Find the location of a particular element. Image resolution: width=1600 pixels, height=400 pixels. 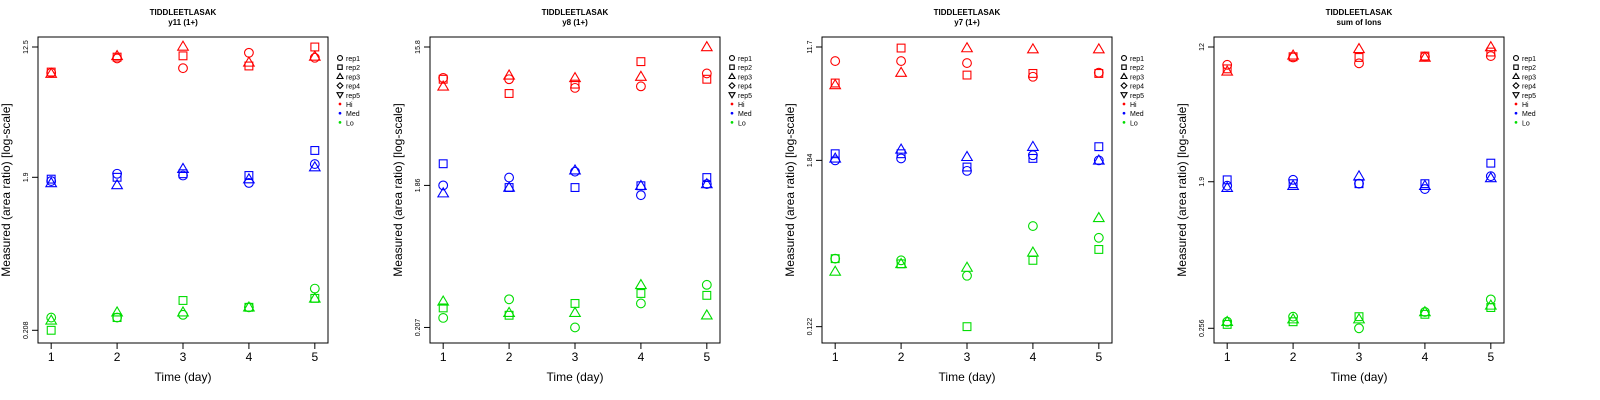

y-tick-label: 1.86 is located at coordinates (418, 185).